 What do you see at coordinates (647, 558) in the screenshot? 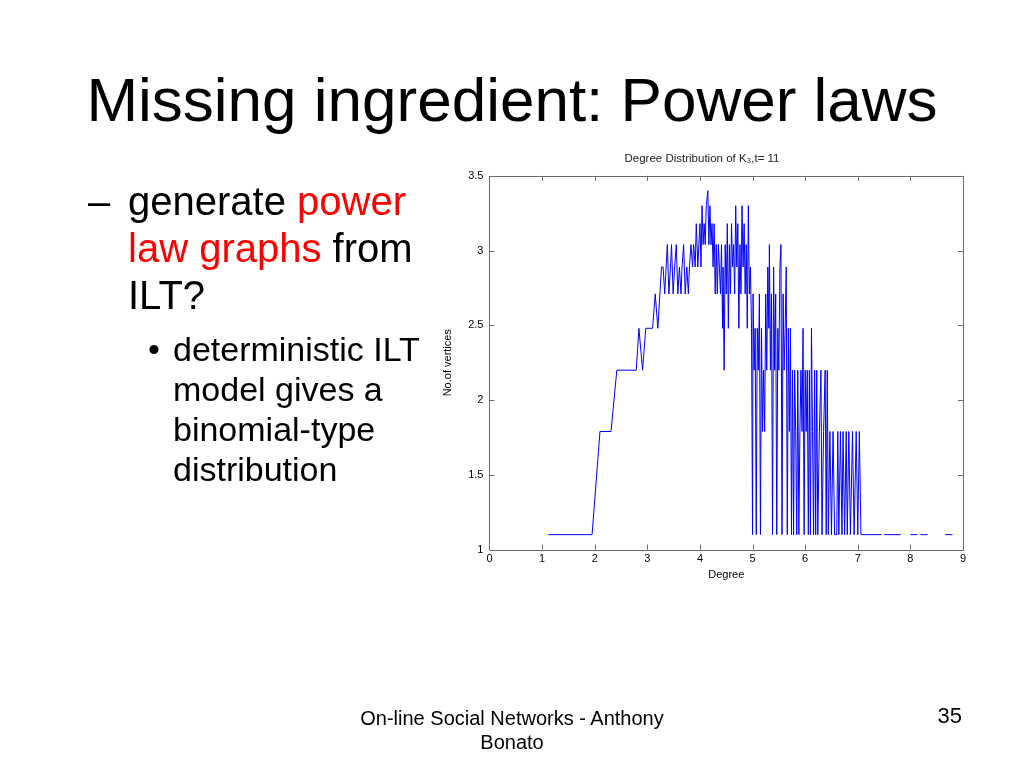
I see `x-tick-label: 3` at bounding box center [647, 558].